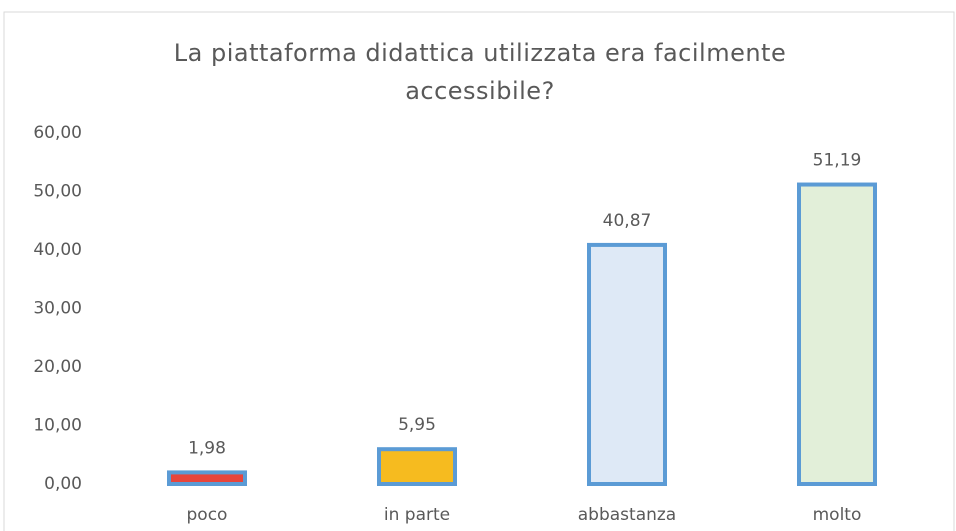 This screenshot has width=956, height=531. Describe the element at coordinates (57, 133) in the screenshot. I see `y-tick-label: 60,00` at that location.